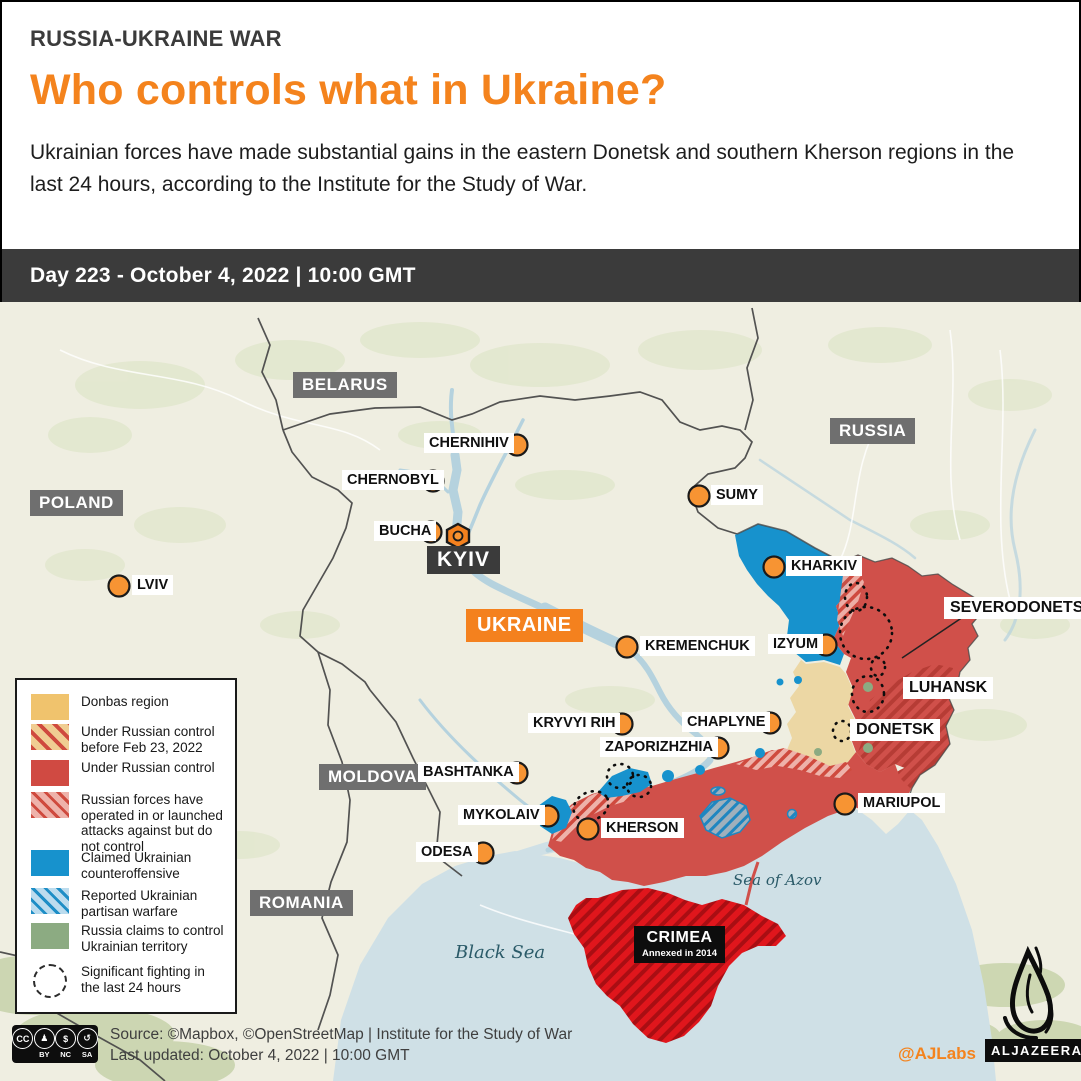  Describe the element at coordinates (373, 777) in the screenshot. I see `country-label-moldova: MOLDOVA` at that location.